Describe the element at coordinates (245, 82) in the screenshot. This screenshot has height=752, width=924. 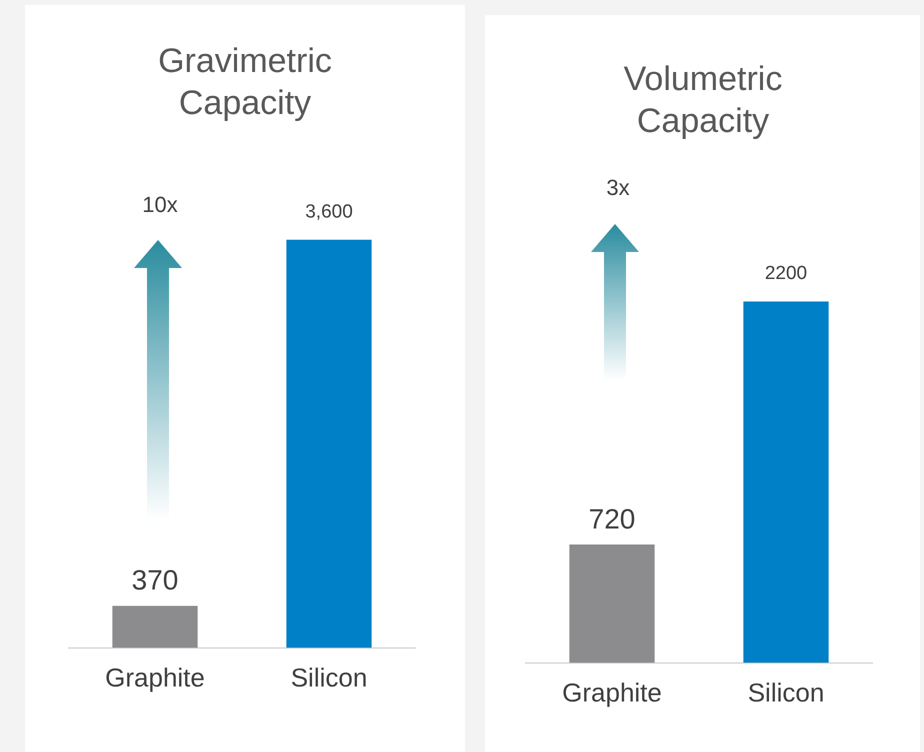
I see `chart-title: Gravimetric Capacity` at that location.